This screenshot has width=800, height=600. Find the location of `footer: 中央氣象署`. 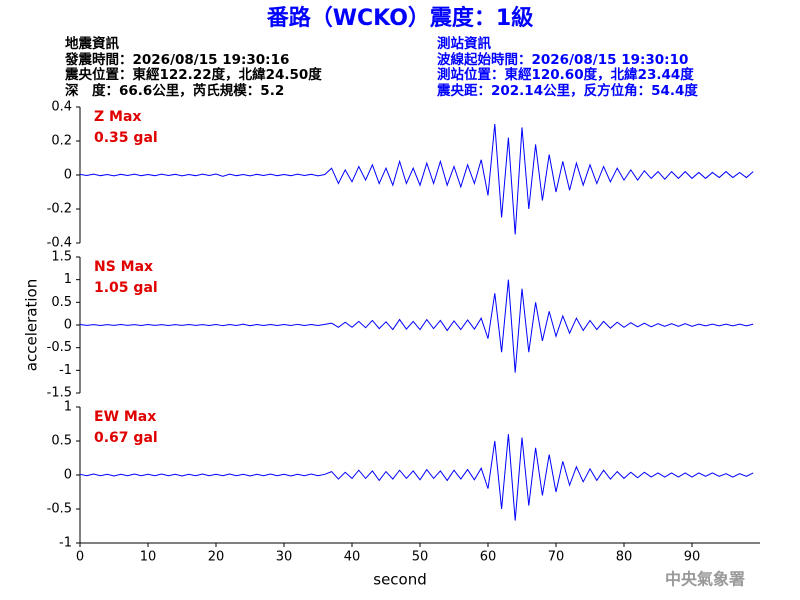

footer: 中央氣象署 is located at coordinates (705, 579).